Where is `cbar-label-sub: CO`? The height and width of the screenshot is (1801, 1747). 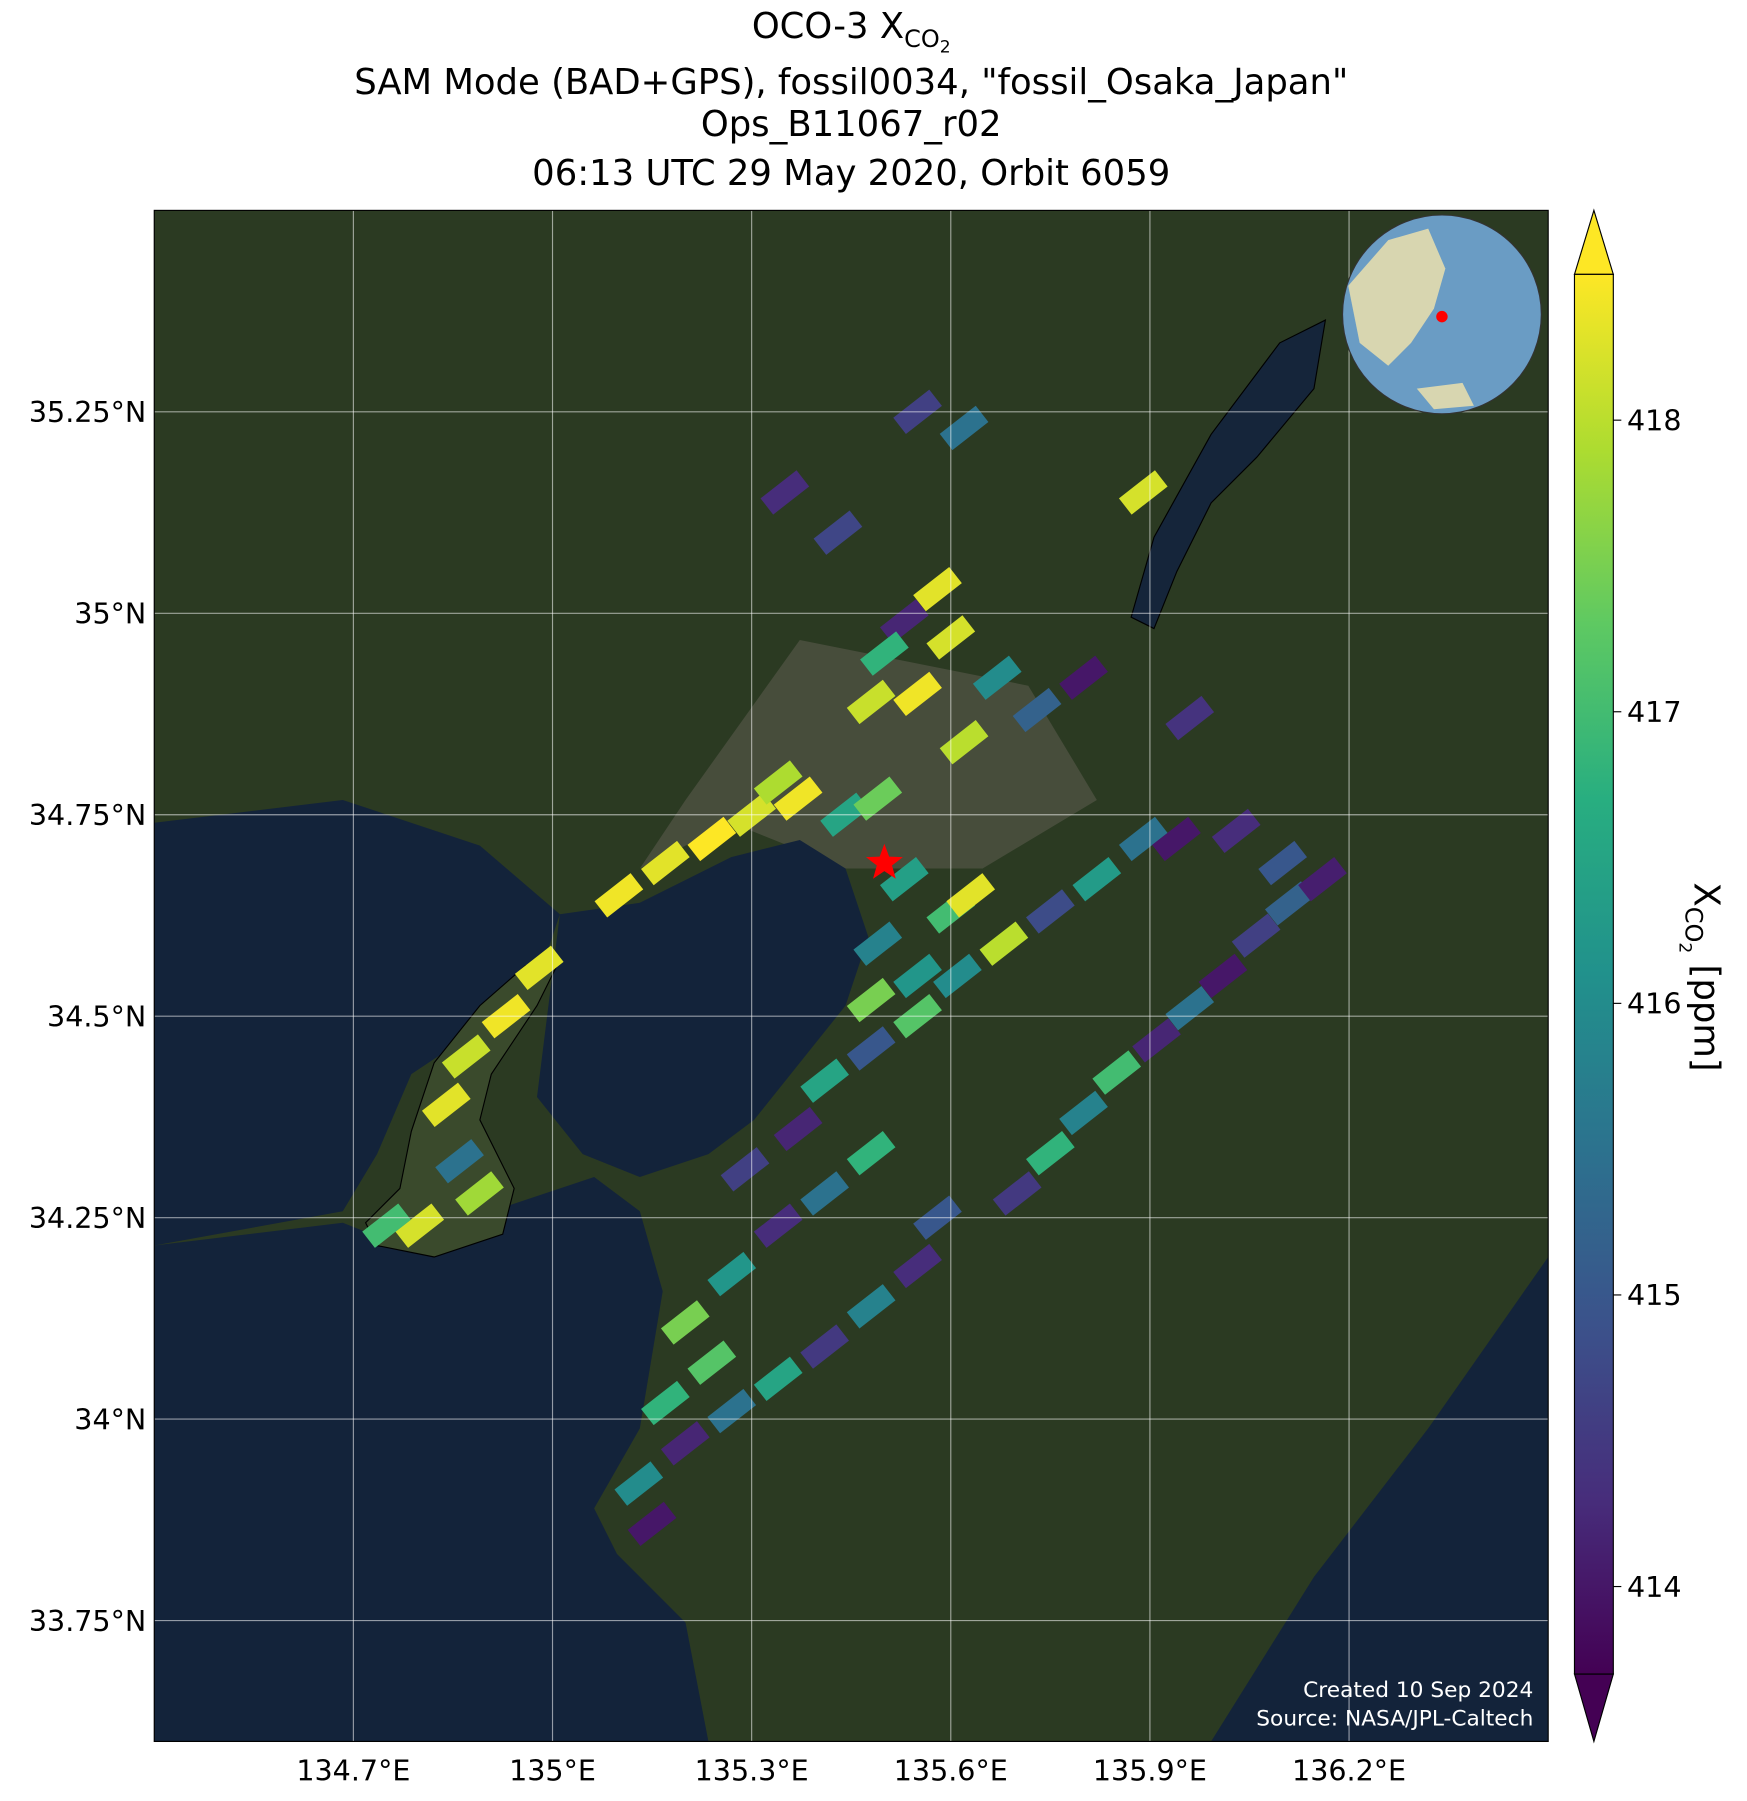
cbar-label-sub: CO is located at coordinates (1693, 925).